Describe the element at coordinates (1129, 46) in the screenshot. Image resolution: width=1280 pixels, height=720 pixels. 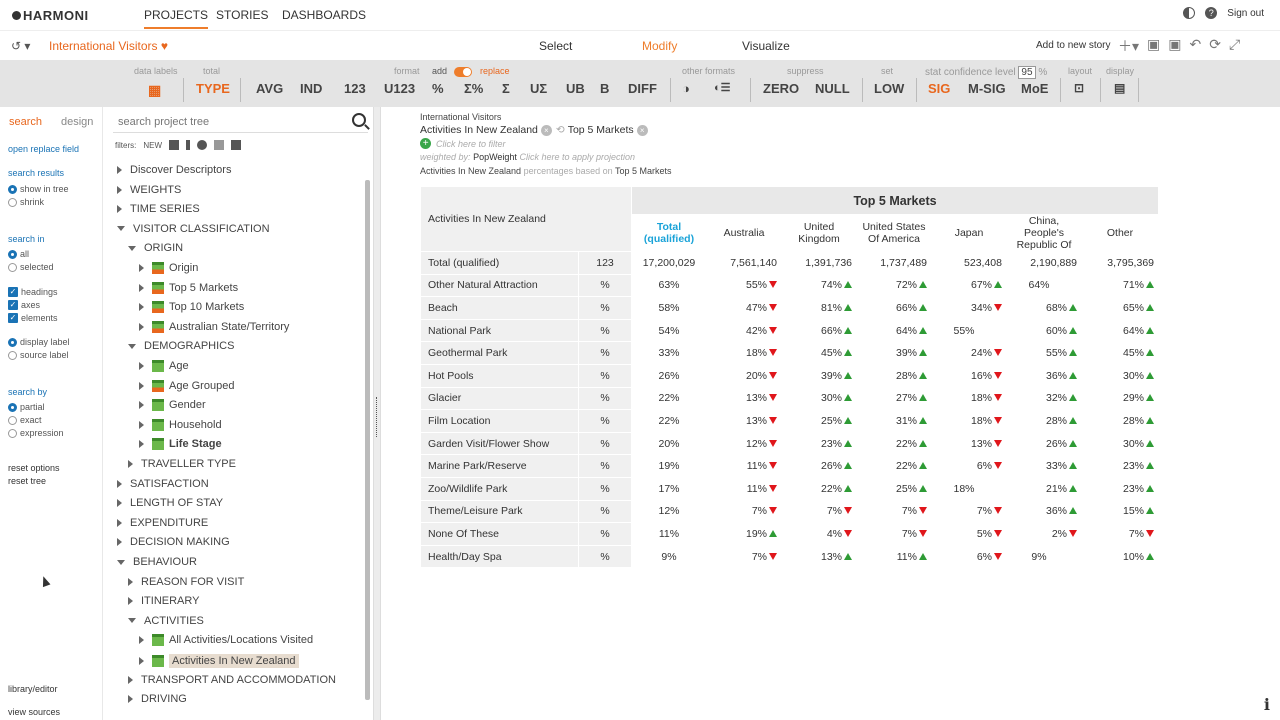
I see `add-plus-icon: ＋▾` at that location.